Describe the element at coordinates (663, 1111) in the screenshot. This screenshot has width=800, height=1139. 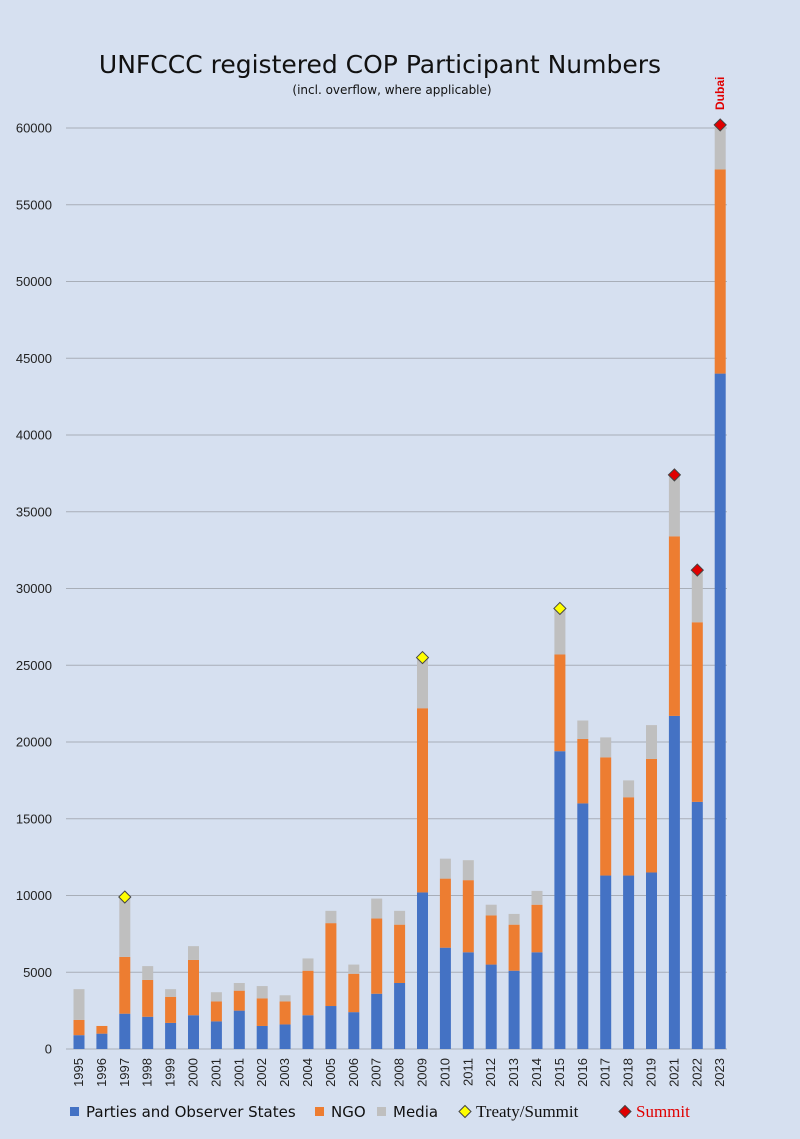
I see `legend-label: Summit` at that location.